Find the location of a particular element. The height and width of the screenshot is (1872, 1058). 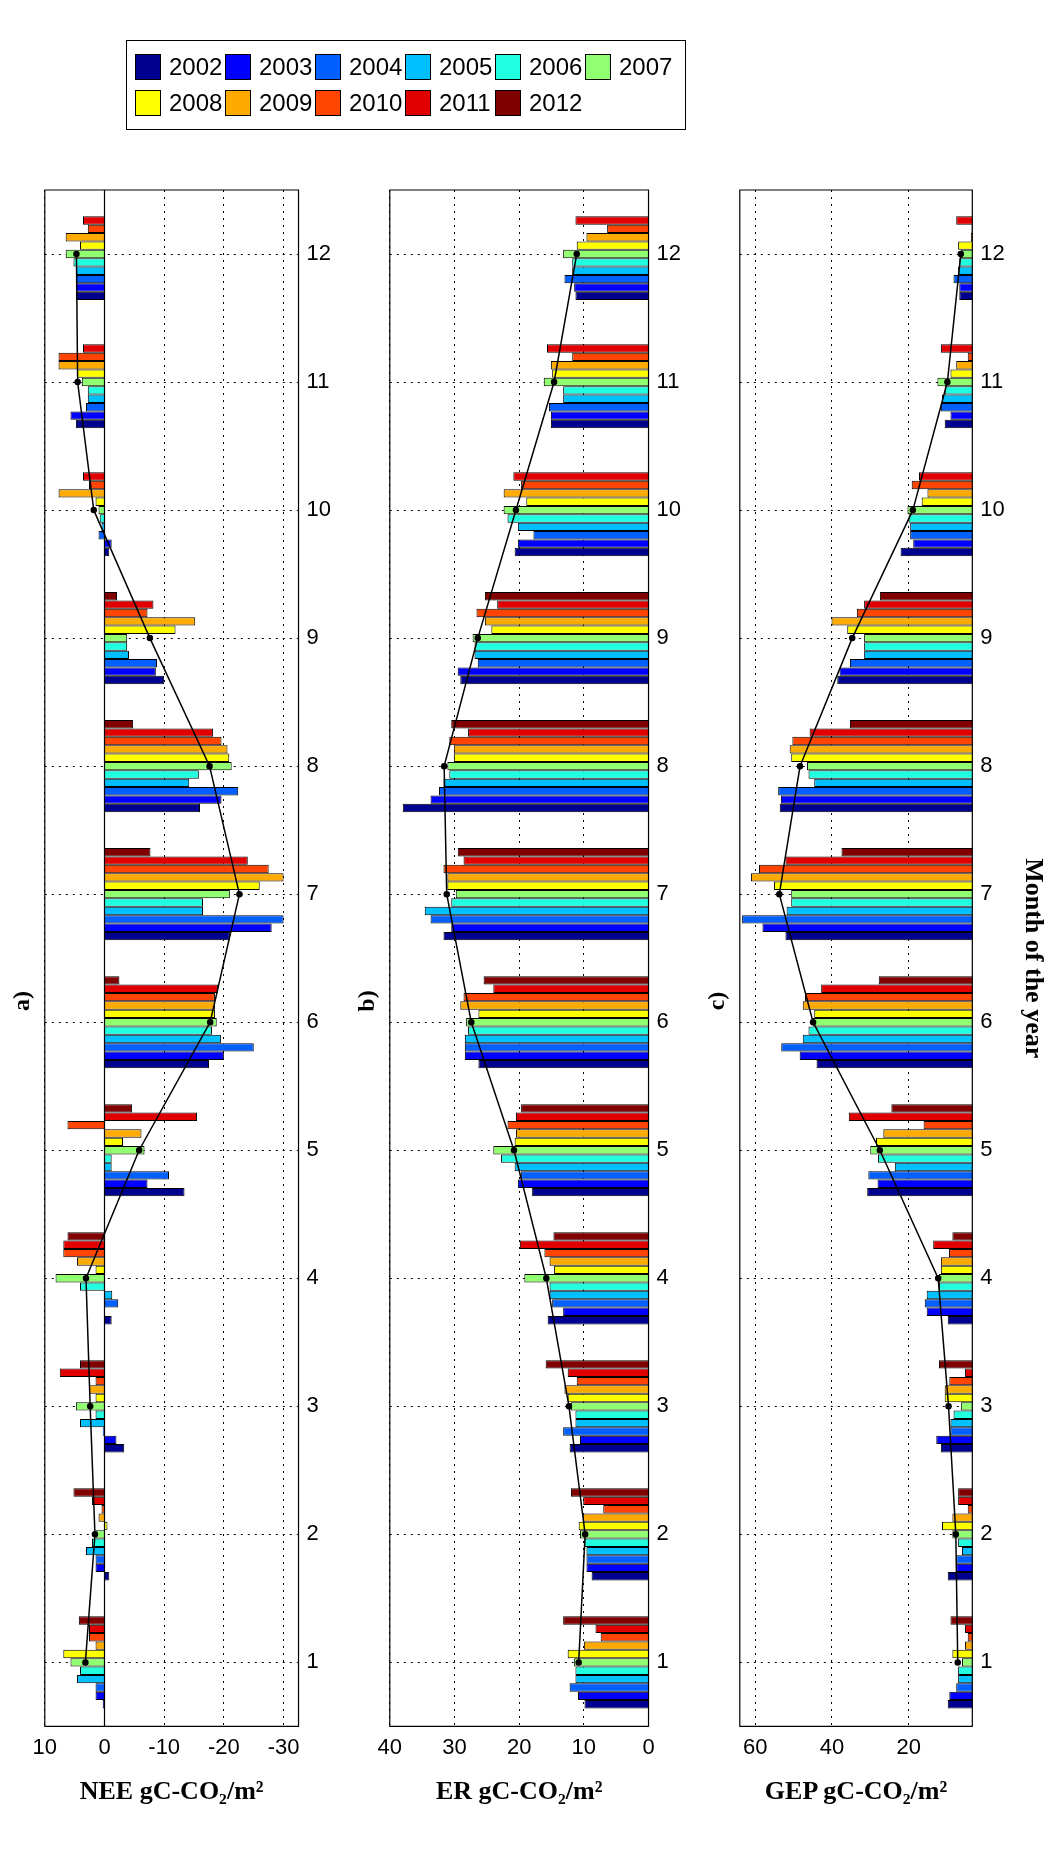

legend-label: 2010 is located at coordinates (376, 103).